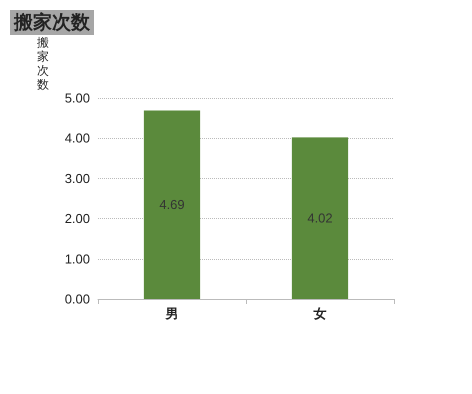 The width and height of the screenshot is (472, 394). What do you see at coordinates (171, 313) in the screenshot?
I see `x-tick-label: 男` at bounding box center [171, 313].